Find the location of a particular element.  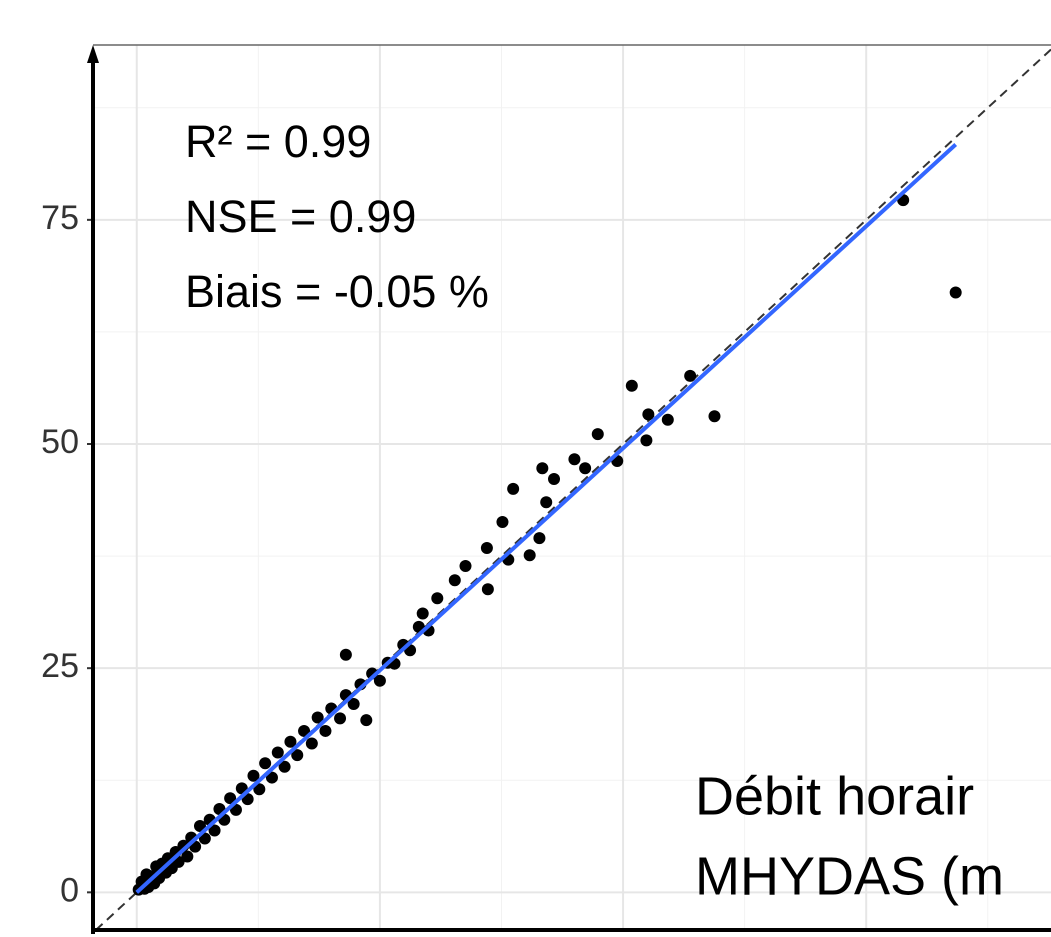

annotation: NSE = 0.99 is located at coordinates (300, 216).